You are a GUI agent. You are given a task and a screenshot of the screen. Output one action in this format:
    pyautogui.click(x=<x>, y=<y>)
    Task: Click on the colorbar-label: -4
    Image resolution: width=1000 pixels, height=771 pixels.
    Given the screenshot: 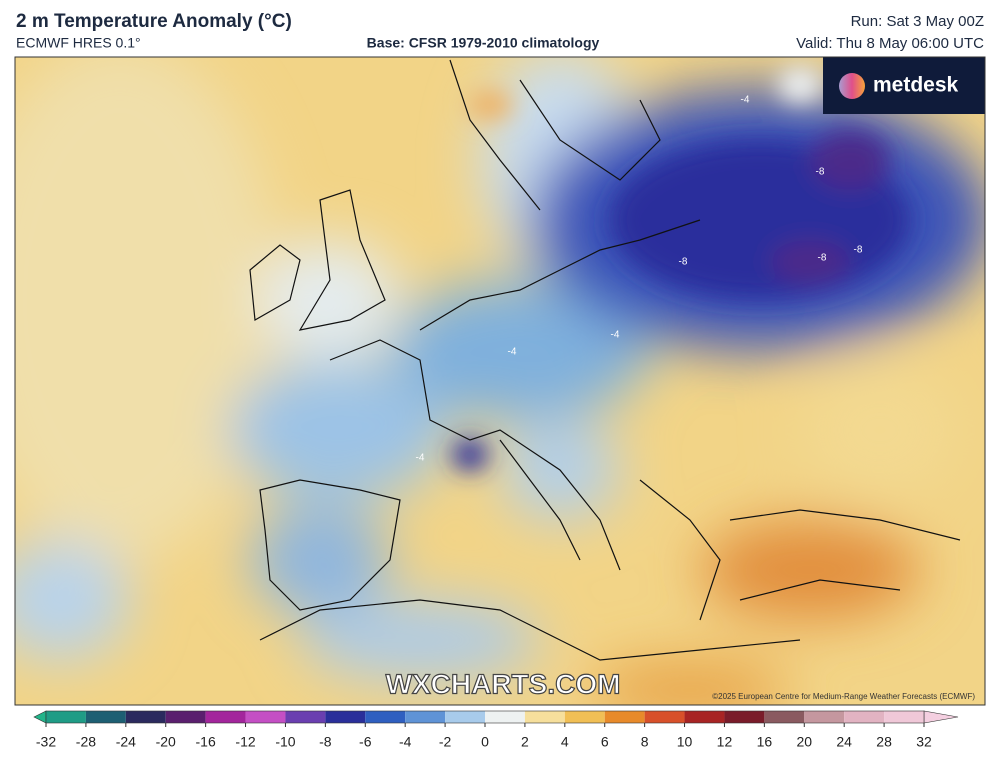 What is the action you would take?
    pyautogui.click(x=405, y=742)
    